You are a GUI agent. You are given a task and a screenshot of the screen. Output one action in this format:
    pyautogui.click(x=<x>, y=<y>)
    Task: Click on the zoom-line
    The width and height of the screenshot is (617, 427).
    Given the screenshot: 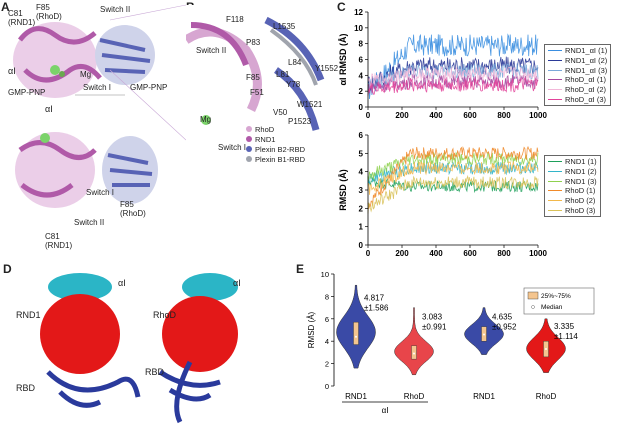 What is the action you would take?
    pyautogui.click(x=147, y=105)
    